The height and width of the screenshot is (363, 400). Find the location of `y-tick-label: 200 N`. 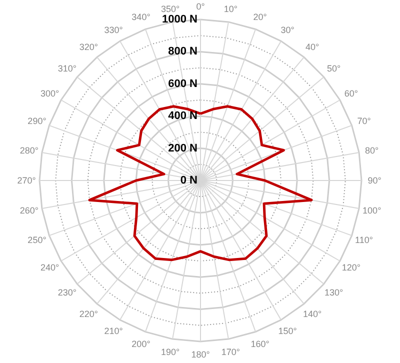

y-tick-label: 200 N is located at coordinates (183, 148).